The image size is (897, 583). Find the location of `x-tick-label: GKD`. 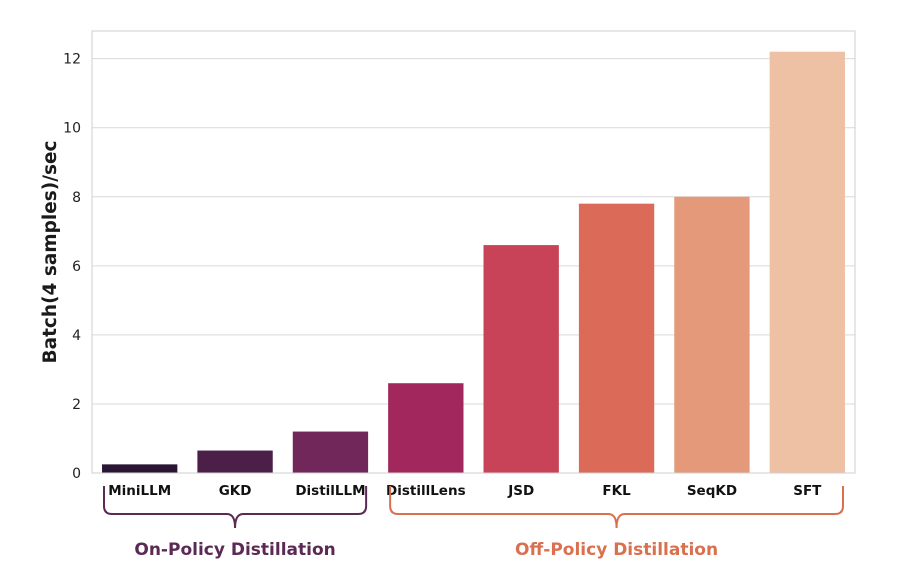

x-tick-label: GKD is located at coordinates (235, 491).